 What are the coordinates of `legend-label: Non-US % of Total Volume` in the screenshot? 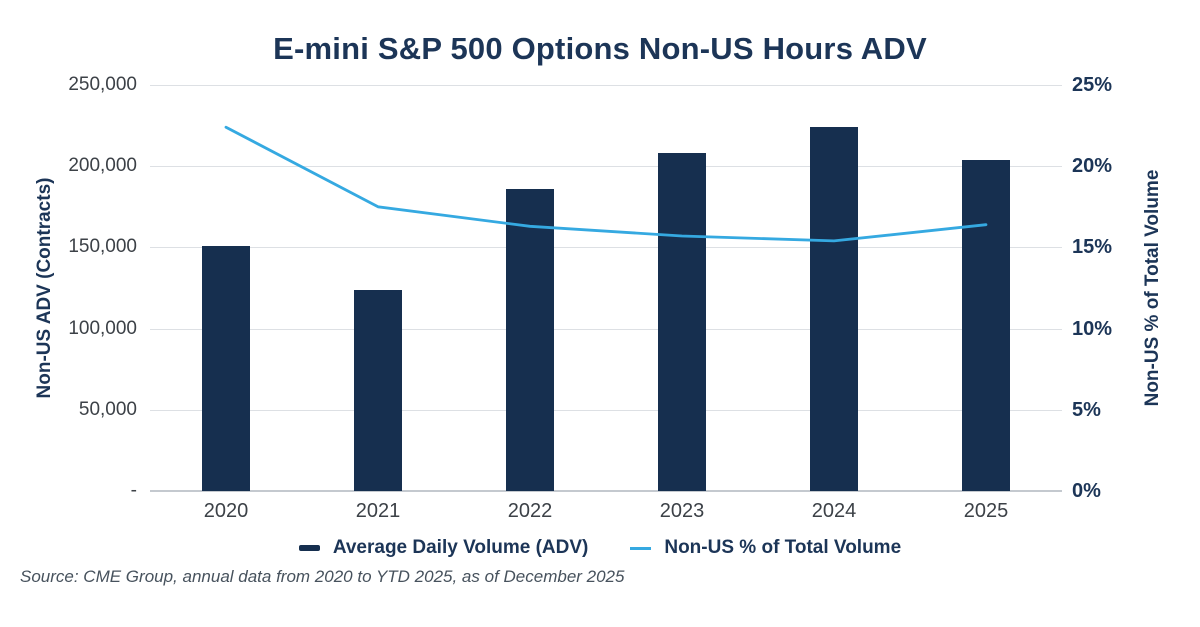 It's located at (783, 547).